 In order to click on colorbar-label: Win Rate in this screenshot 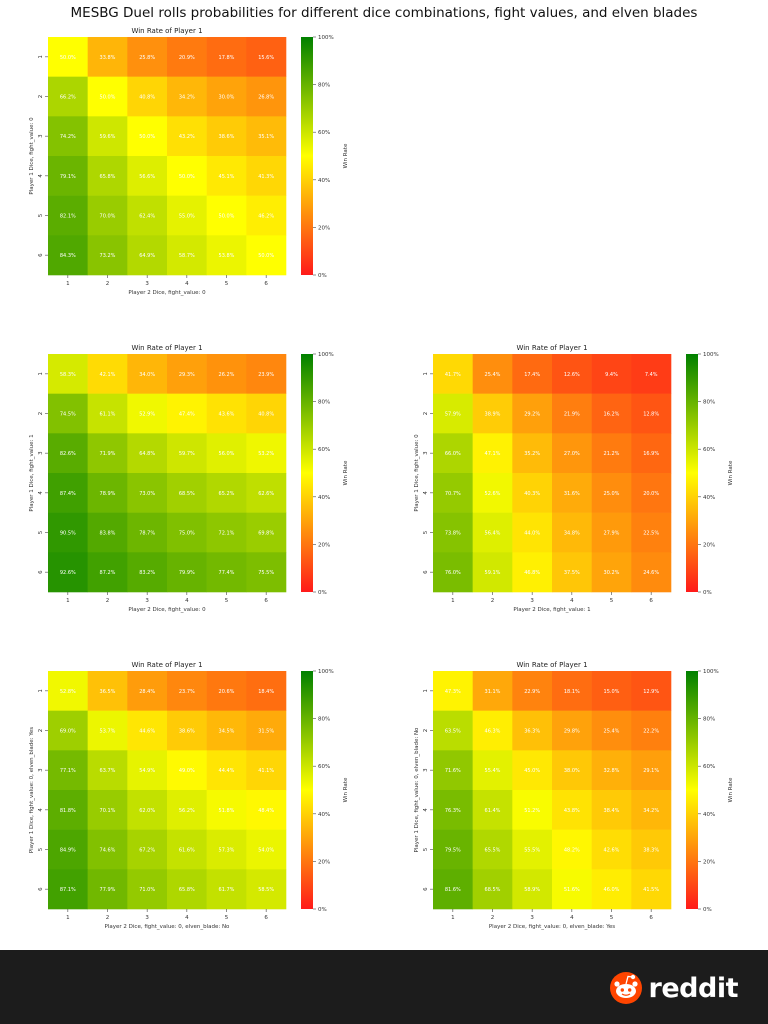, I will do `click(346, 472)`.